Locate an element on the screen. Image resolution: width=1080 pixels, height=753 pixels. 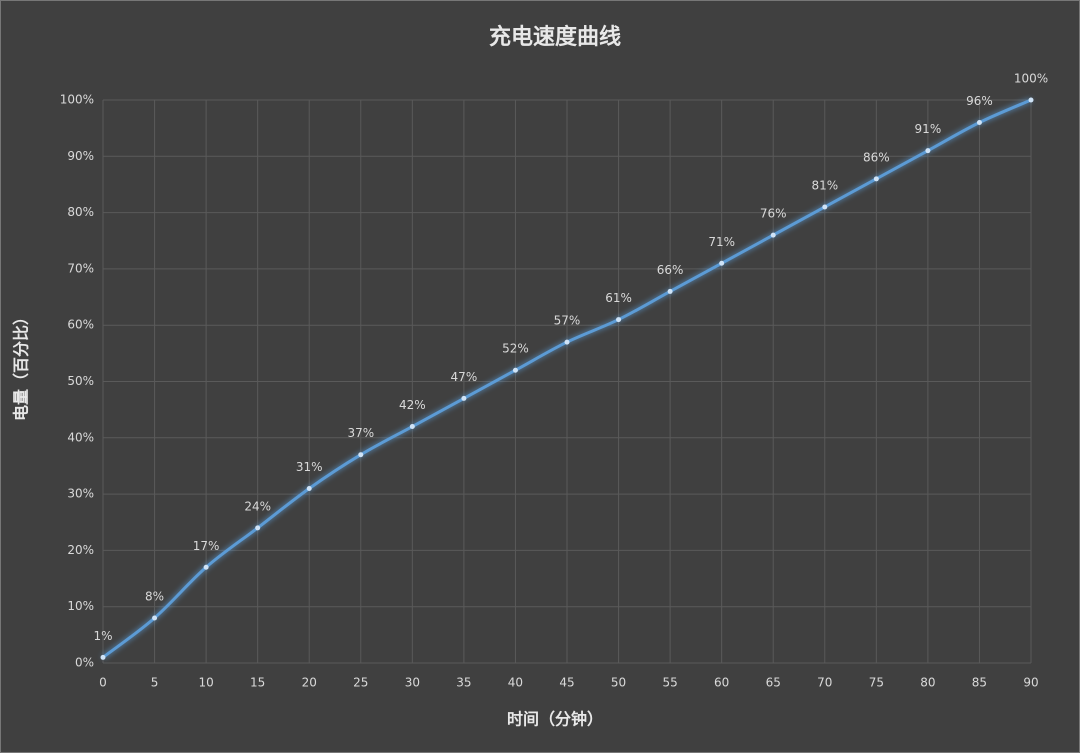
data-label: 24% is located at coordinates (257, 506).